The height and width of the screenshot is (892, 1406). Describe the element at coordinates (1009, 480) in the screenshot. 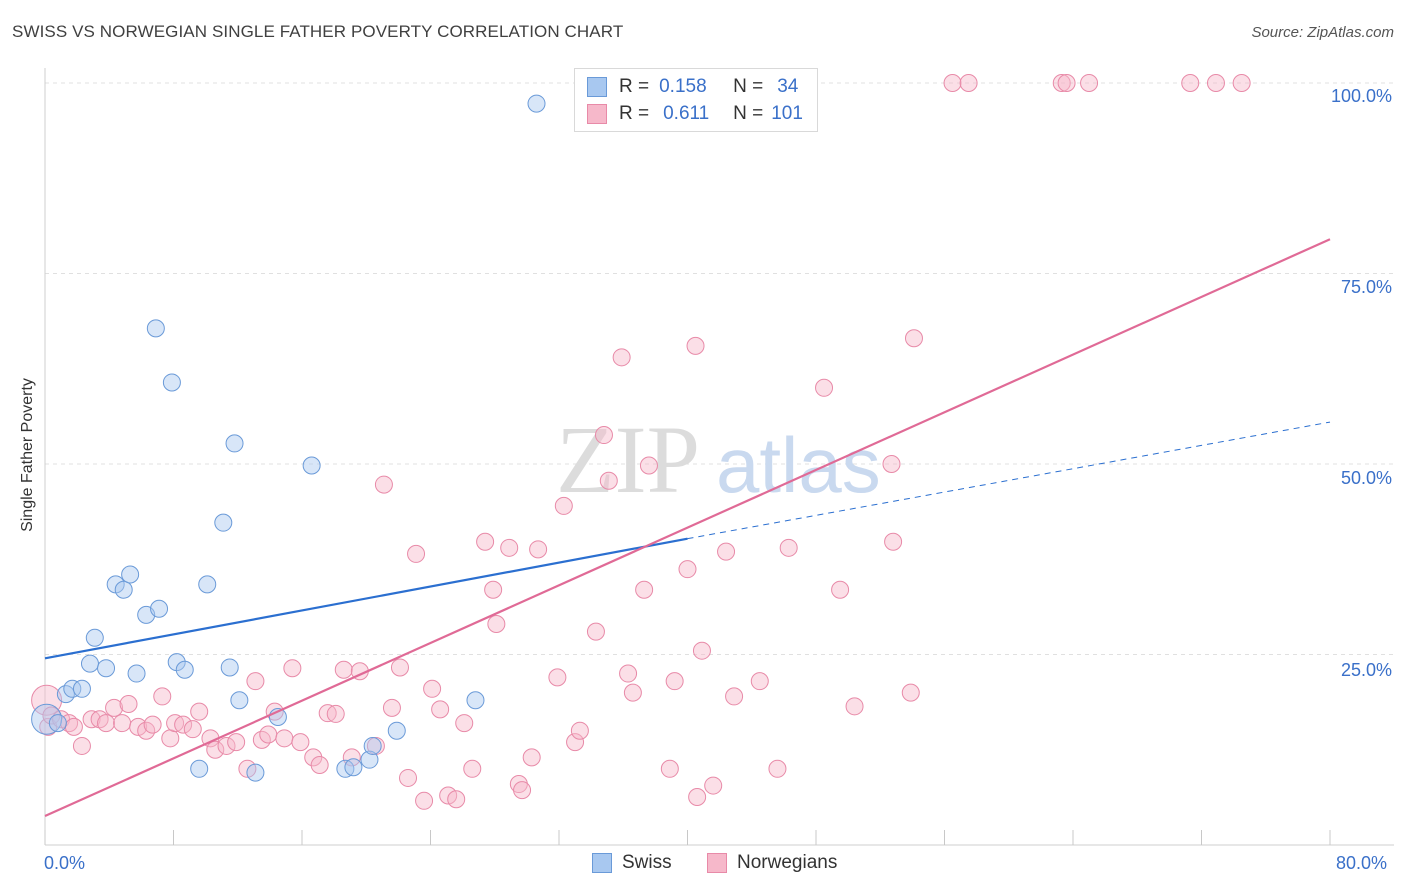

I see `swiss-trend-extension` at that location.